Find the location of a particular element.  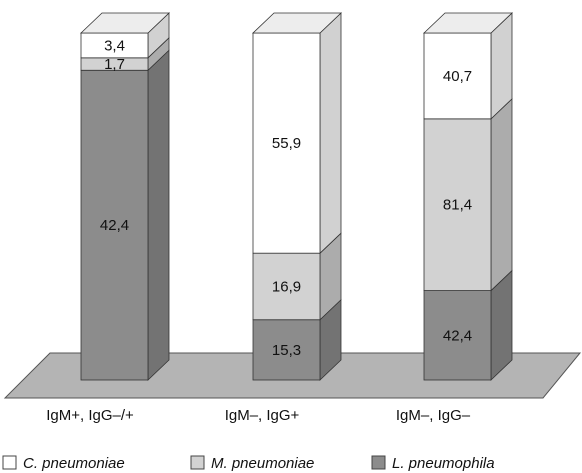

data-label-c-pneumoniae-2: 55,9 is located at coordinates (286, 143).